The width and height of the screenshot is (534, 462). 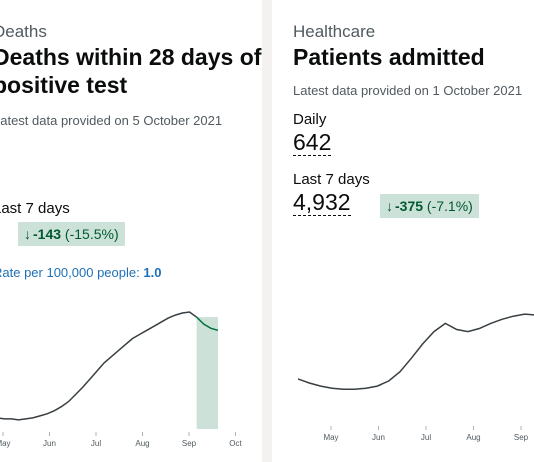 I want to click on patients-last7-value: 4,932, so click(x=322, y=202).